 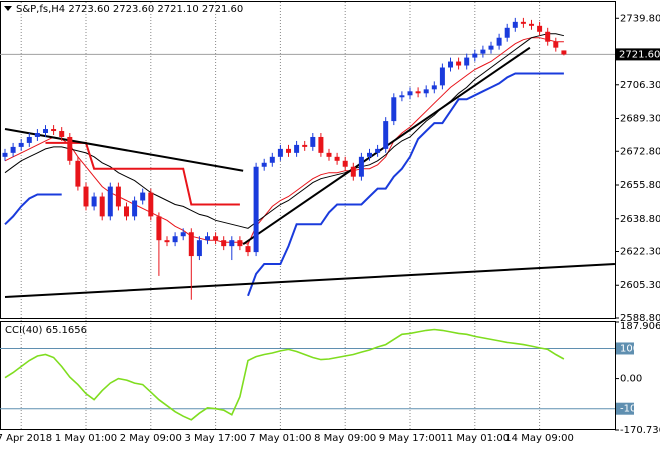 I want to click on x-tick-label: 7 May 01:00, so click(x=280, y=438).